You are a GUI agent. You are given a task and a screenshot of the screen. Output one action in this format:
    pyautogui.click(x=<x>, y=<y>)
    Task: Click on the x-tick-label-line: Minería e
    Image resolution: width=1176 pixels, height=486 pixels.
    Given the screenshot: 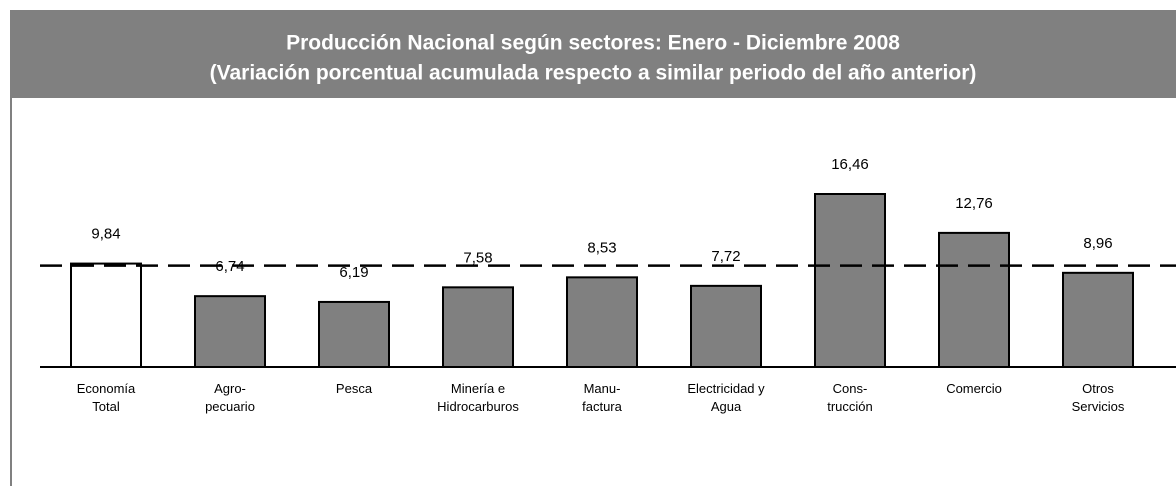 What is the action you would take?
    pyautogui.click(x=478, y=388)
    